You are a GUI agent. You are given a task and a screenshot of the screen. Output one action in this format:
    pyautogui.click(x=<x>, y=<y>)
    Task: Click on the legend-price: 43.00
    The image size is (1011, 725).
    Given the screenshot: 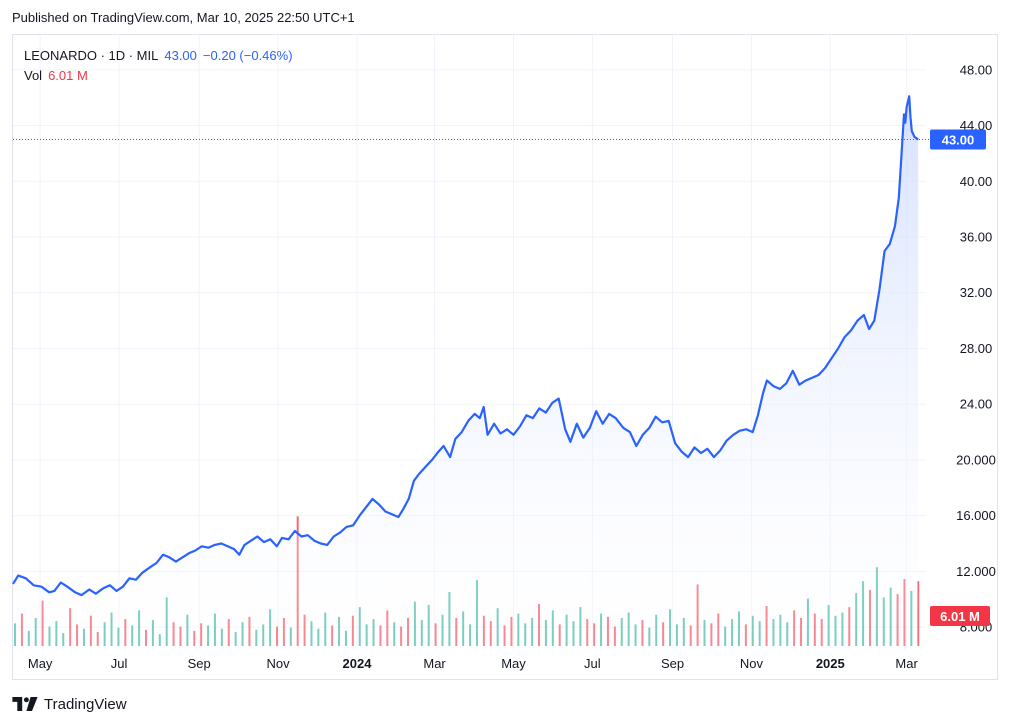 What is the action you would take?
    pyautogui.click(x=180, y=55)
    